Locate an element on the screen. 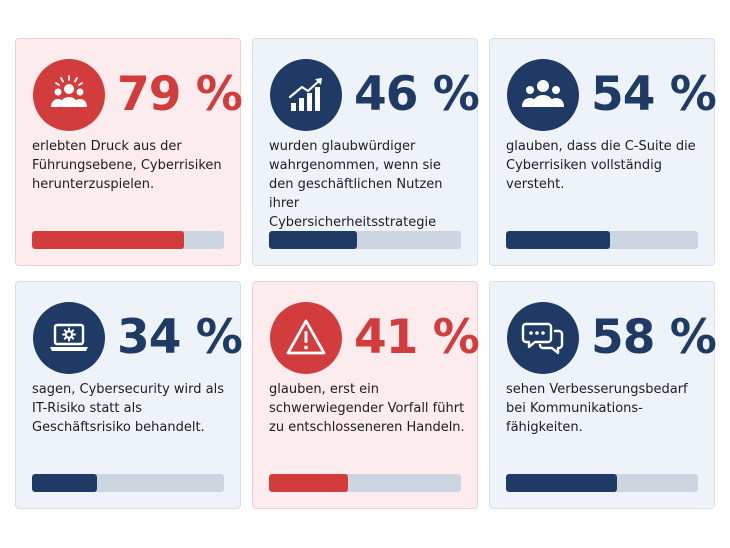 The width and height of the screenshot is (730, 548). stat-percentage: 79 % is located at coordinates (180, 94).